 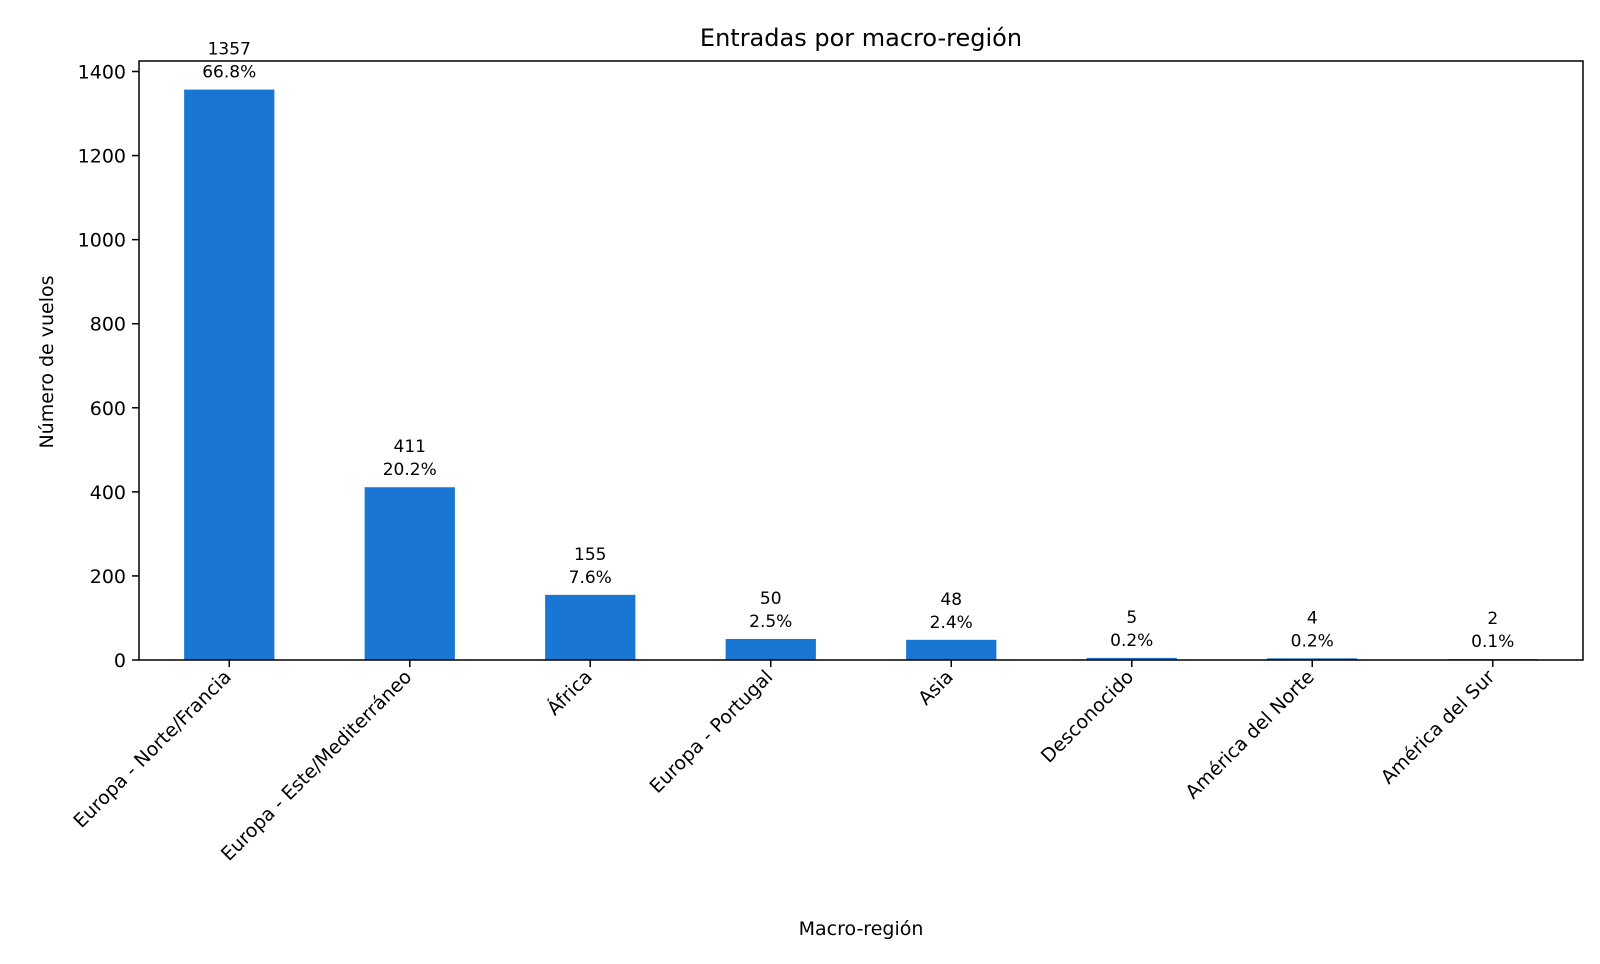 I want to click on chart-title: Entradas por macro-región, so click(x=861, y=38).